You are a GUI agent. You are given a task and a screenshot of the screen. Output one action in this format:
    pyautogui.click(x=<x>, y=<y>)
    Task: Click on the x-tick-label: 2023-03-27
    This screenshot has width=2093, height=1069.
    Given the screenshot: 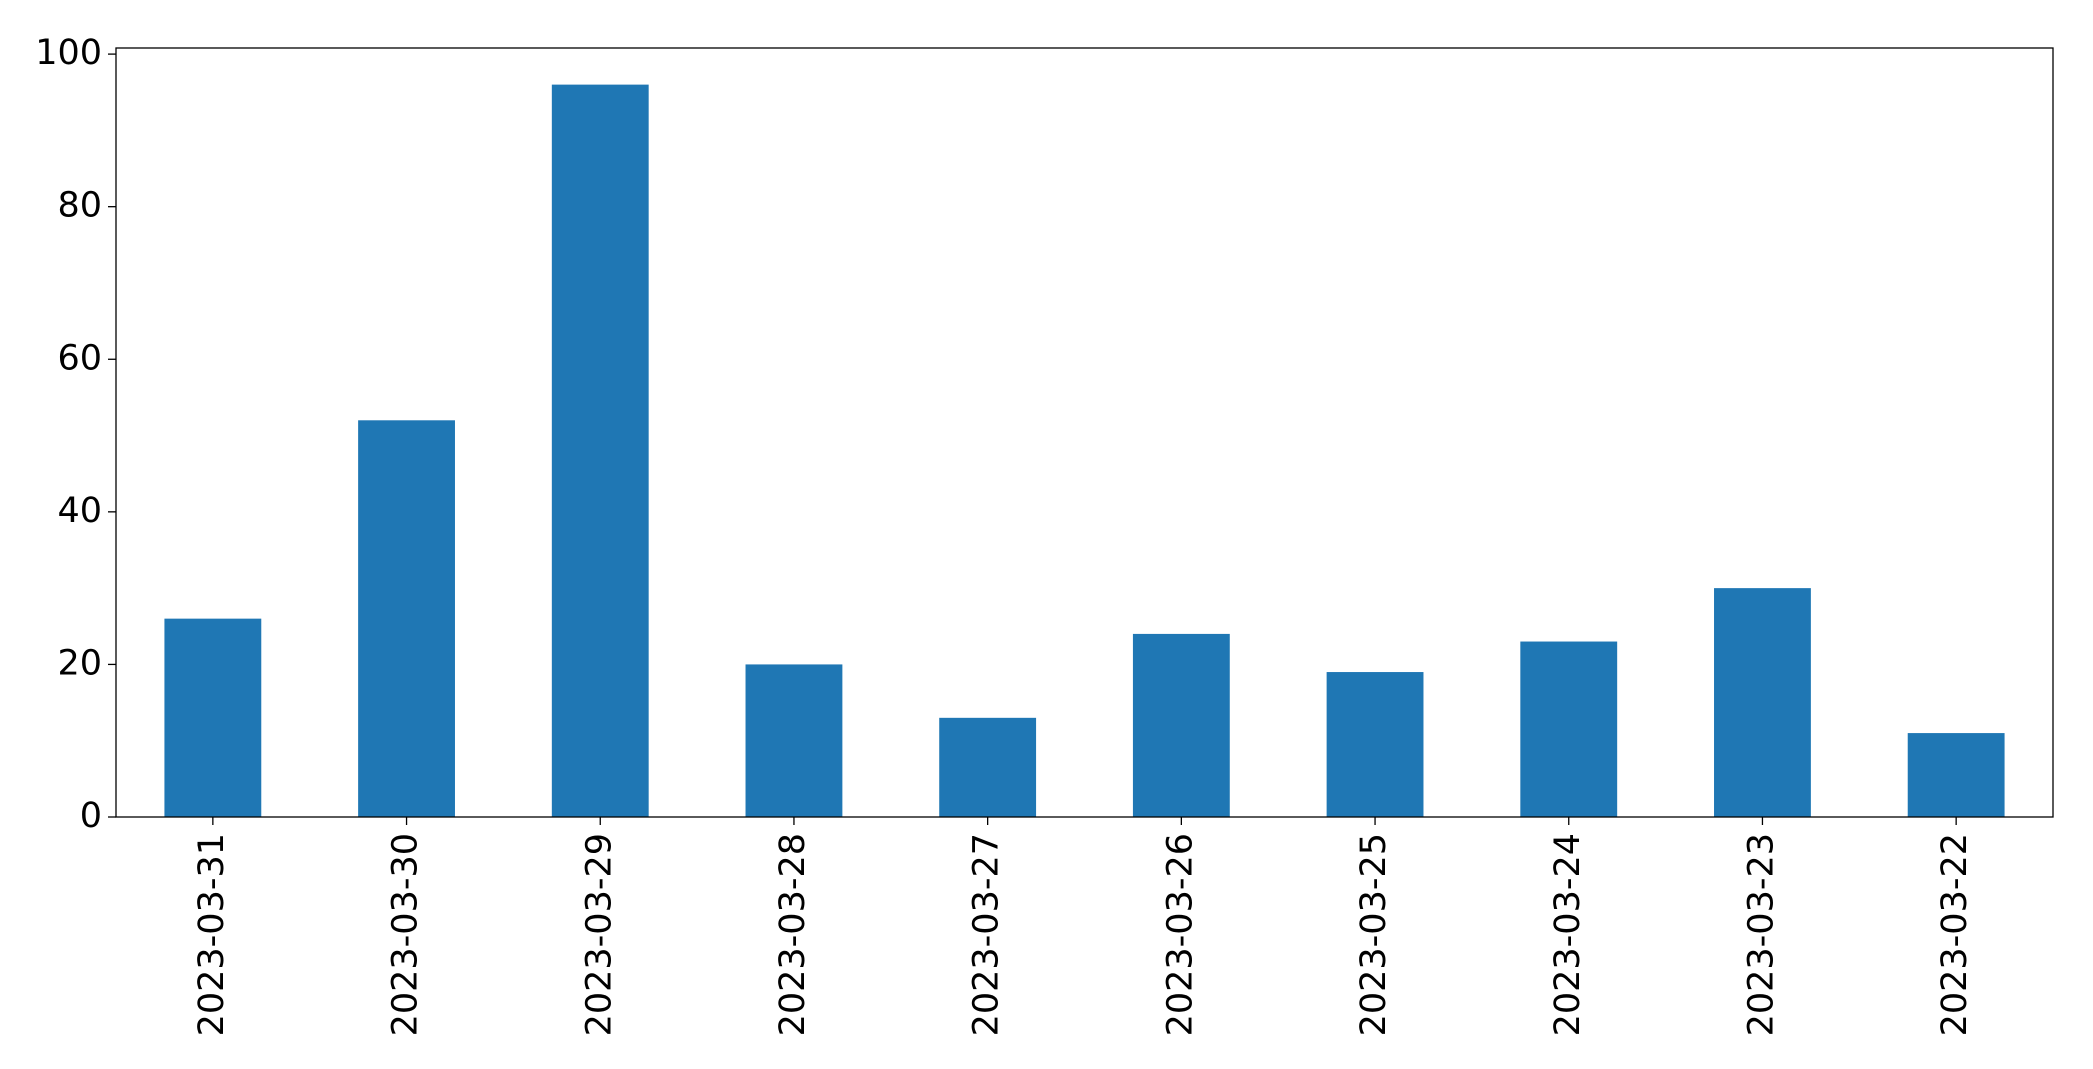 What is the action you would take?
    pyautogui.click(x=987, y=934)
    